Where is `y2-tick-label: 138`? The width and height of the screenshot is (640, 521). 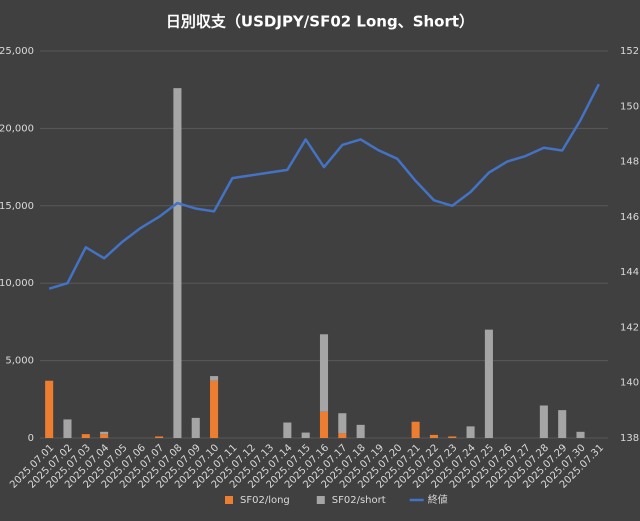 y2-tick-label: 138 is located at coordinates (629, 438).